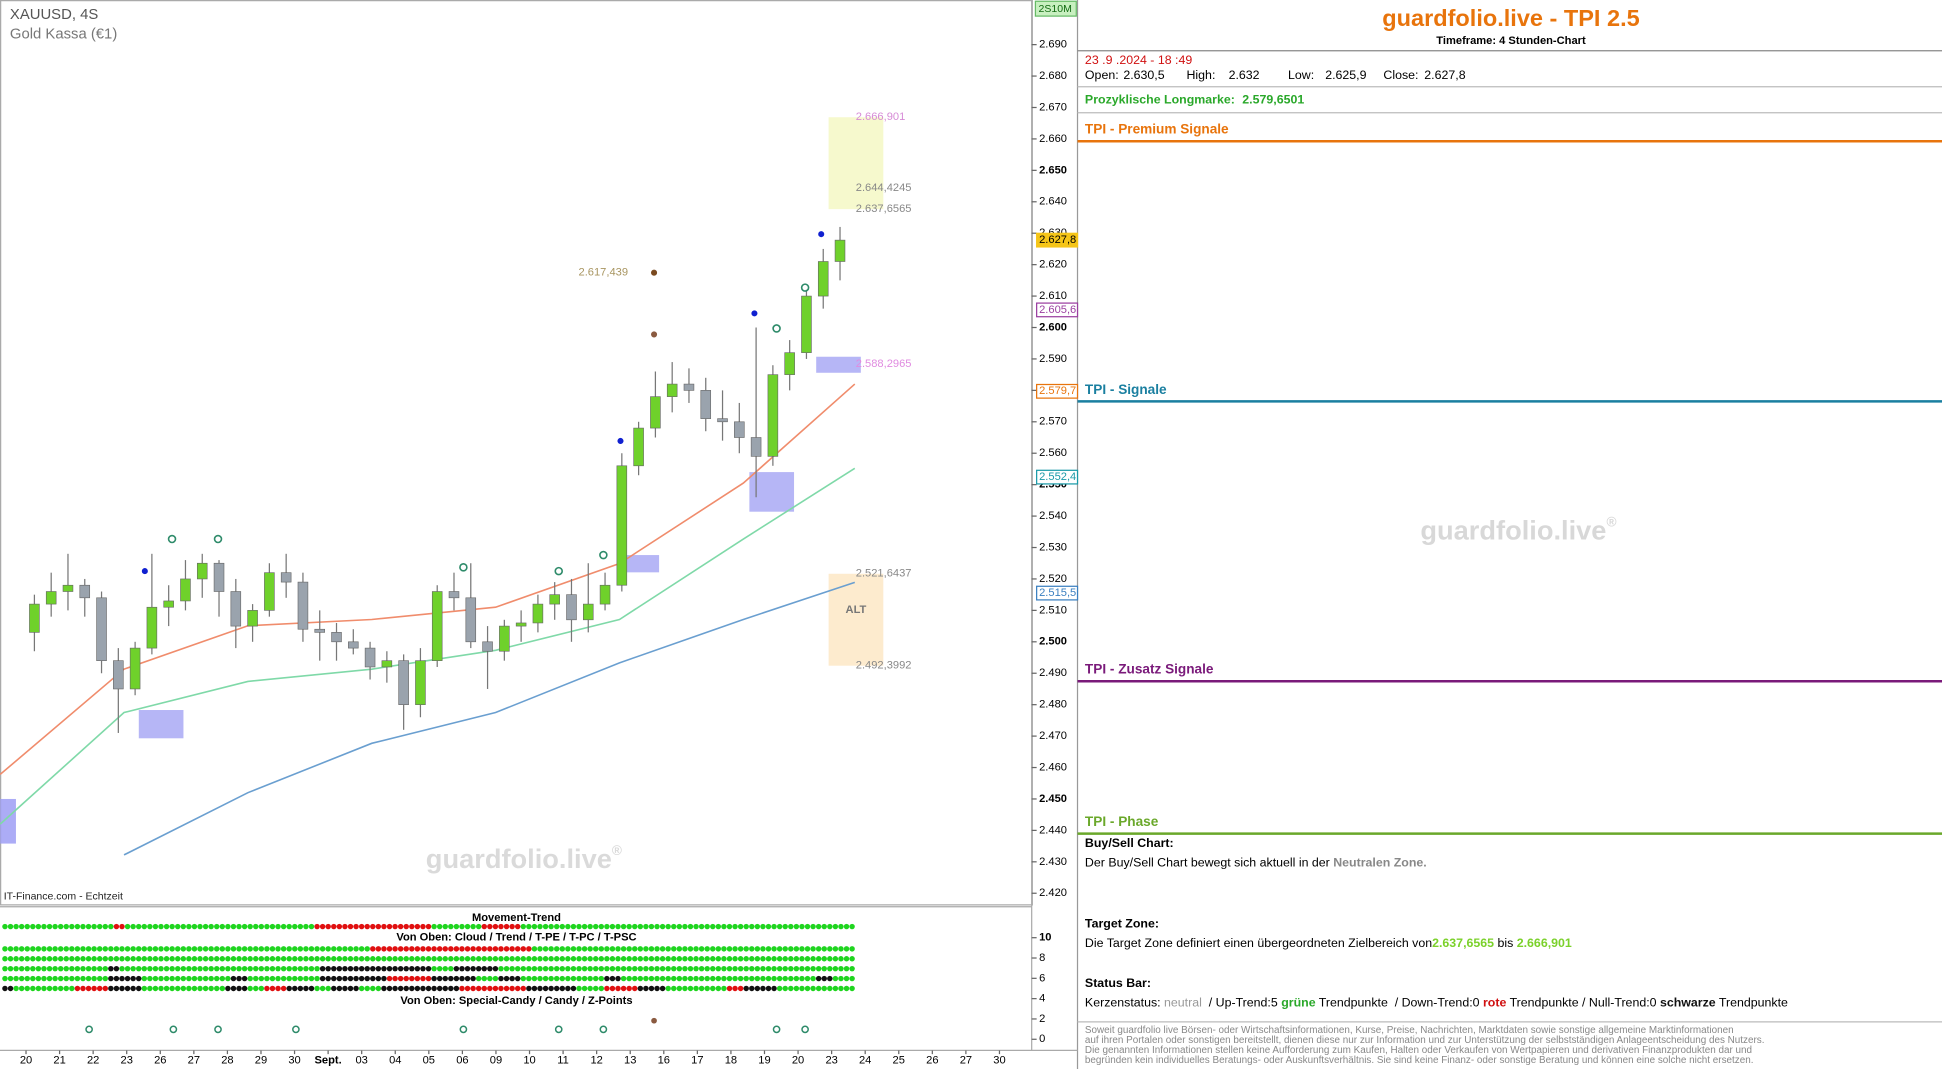  Describe the element at coordinates (1102, 75) in the screenshot. I see `ohlc-label: Open:` at that location.